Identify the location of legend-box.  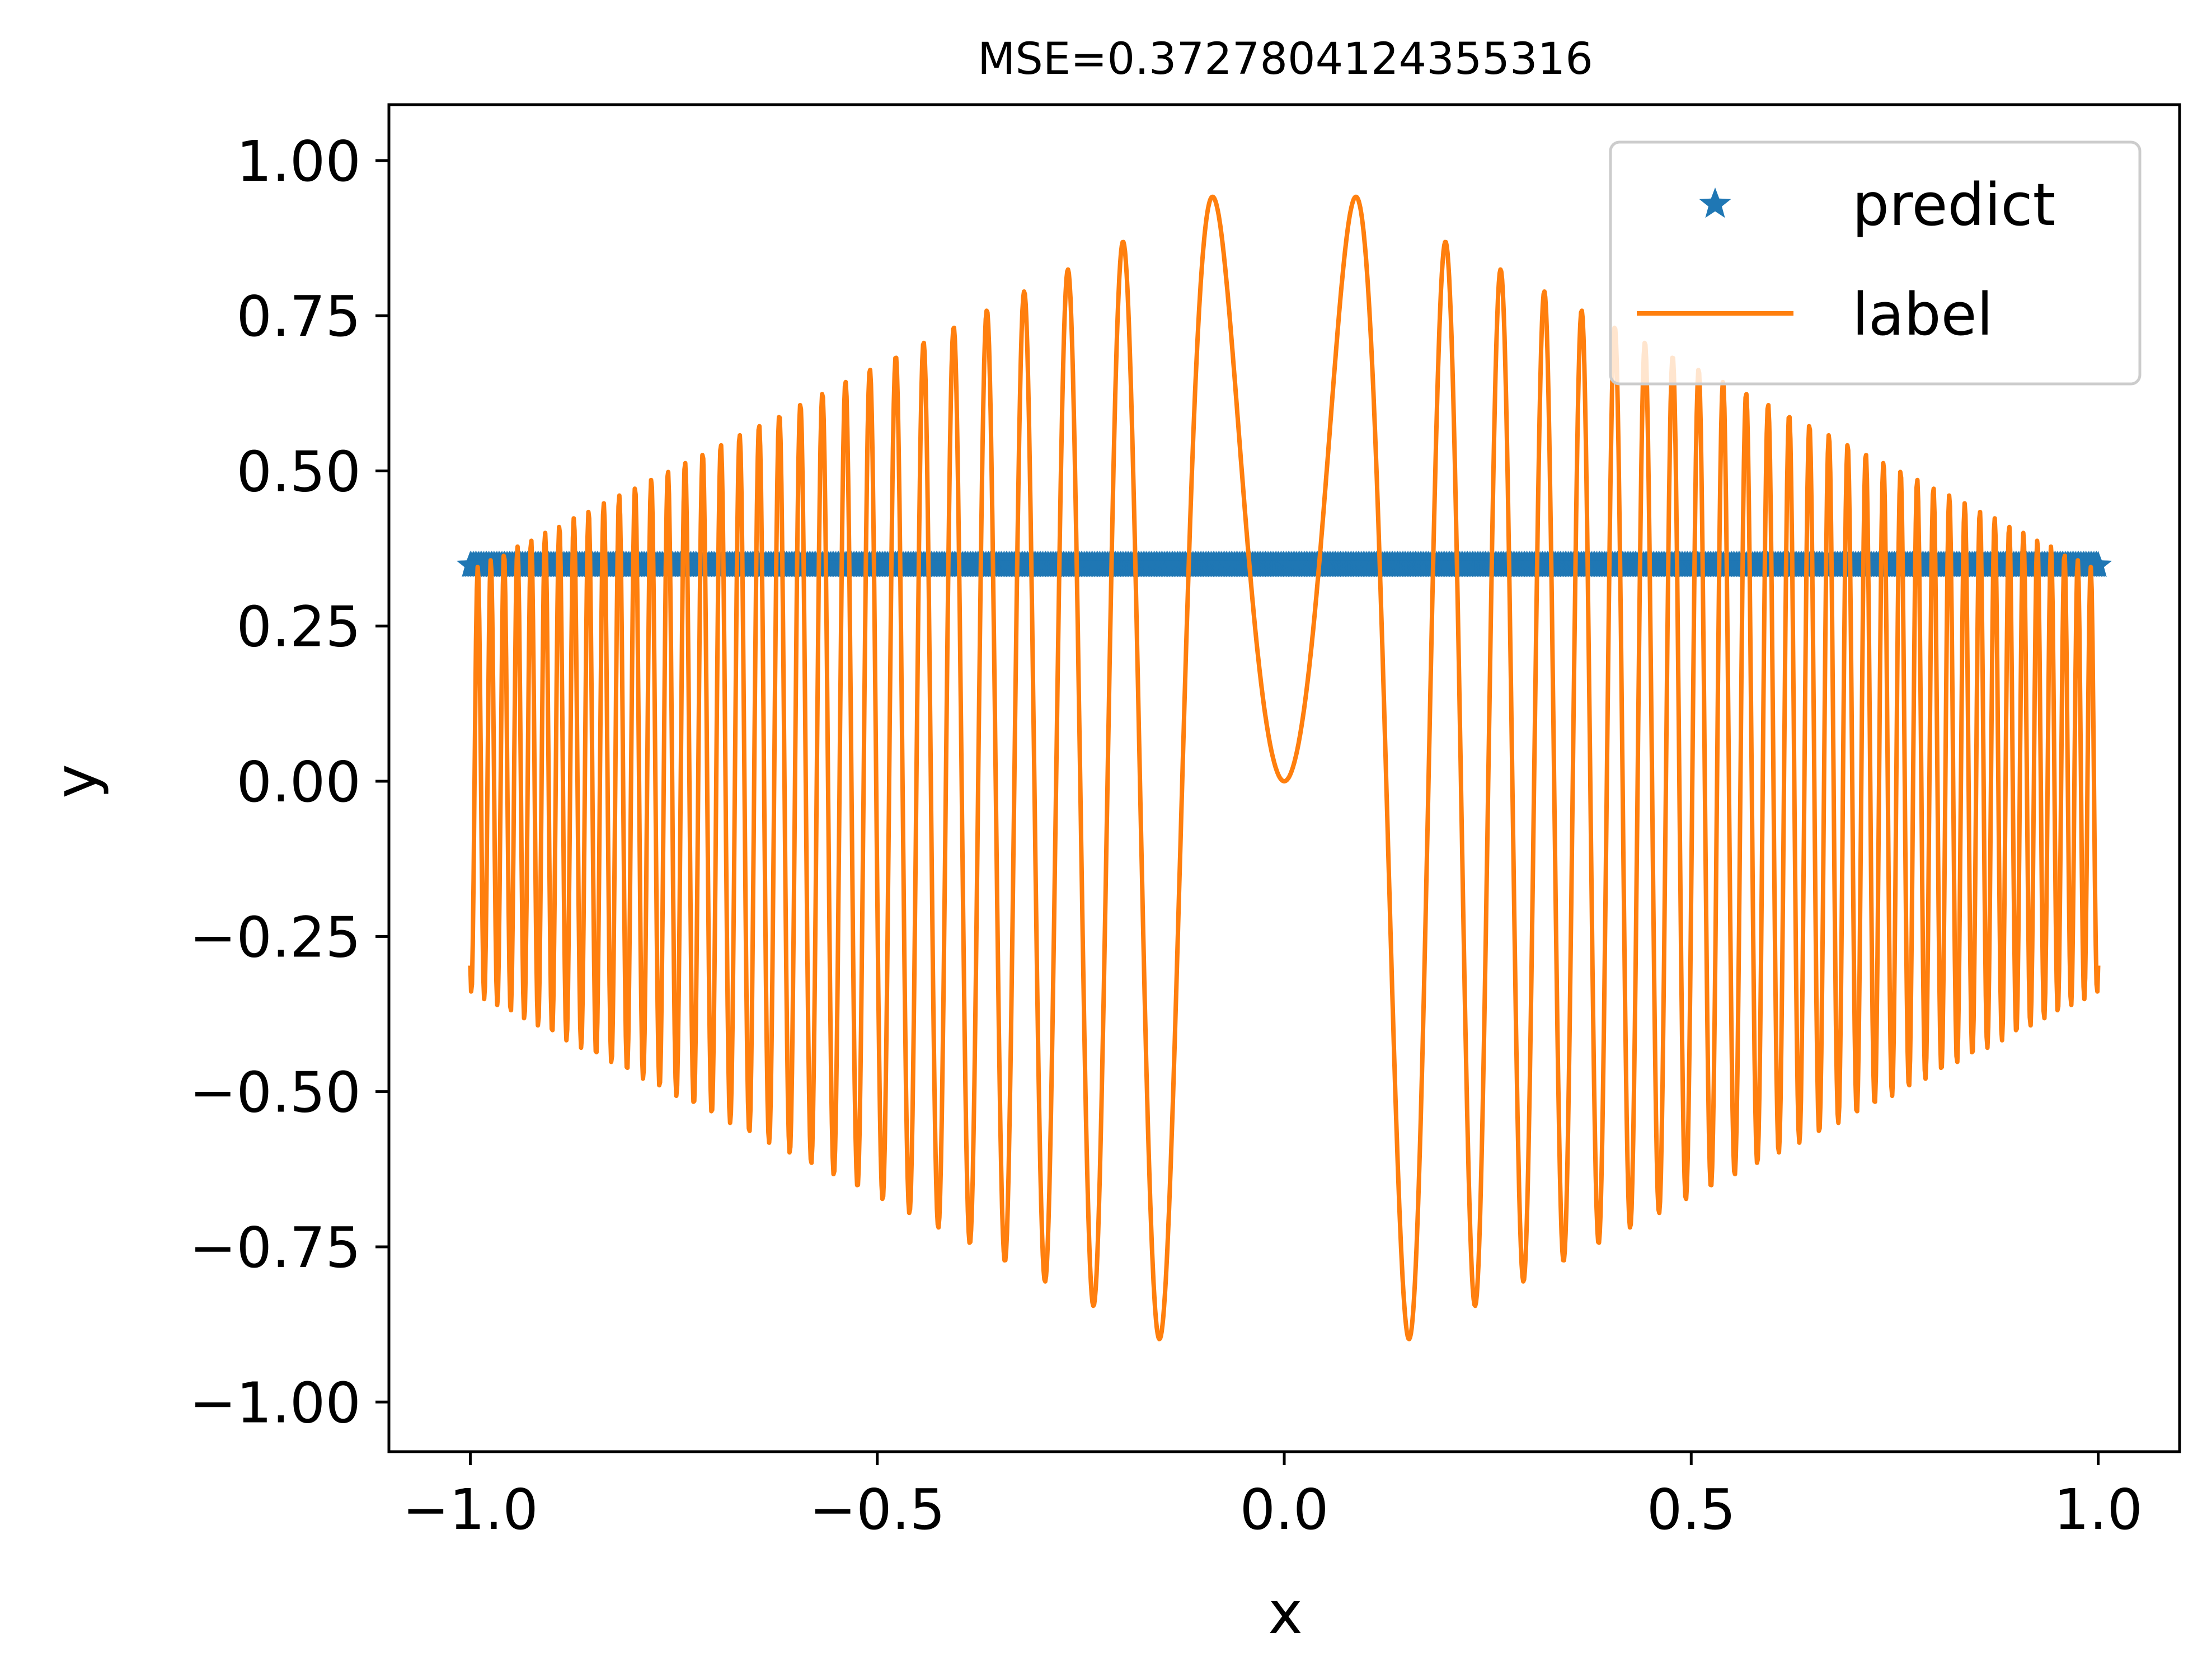
(1875, 263).